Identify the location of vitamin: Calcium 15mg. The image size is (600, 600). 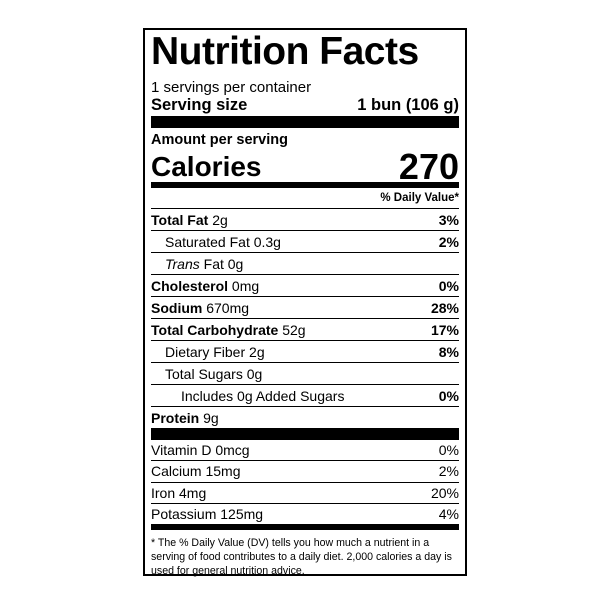
(196, 471).